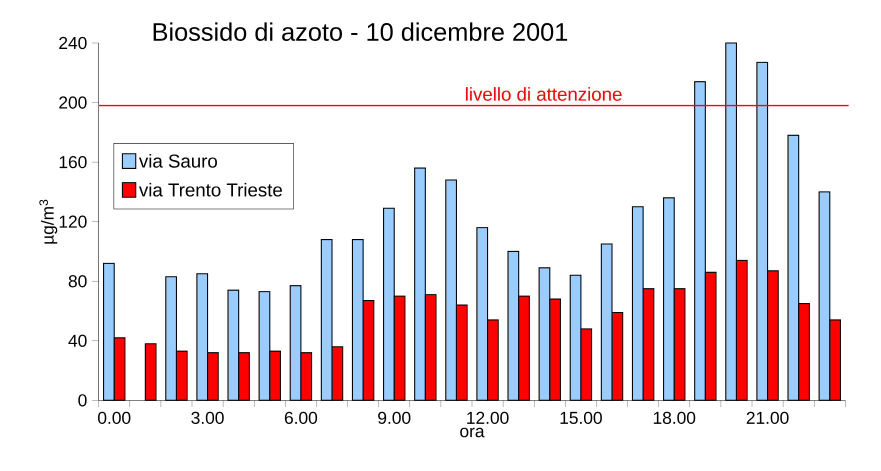  Describe the element at coordinates (361, 31) in the screenshot. I see `chart-title: Biossido di azoto - 10 dicembre 2001` at that location.